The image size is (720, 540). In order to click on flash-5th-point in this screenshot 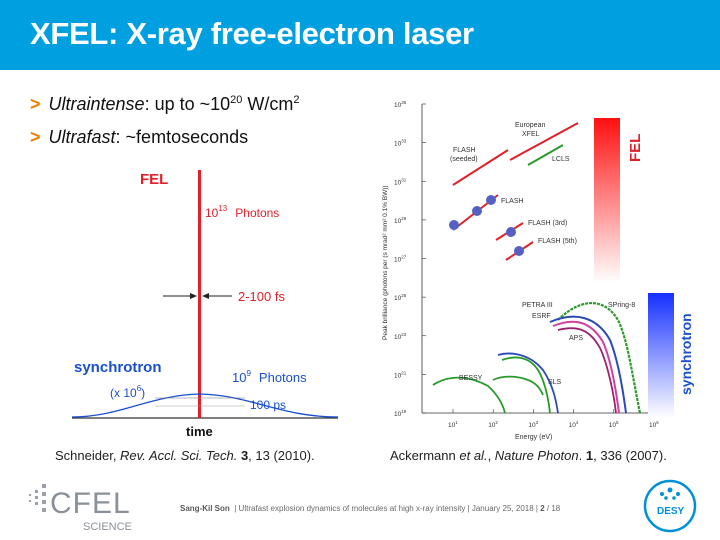, I will do `click(519, 251)`.